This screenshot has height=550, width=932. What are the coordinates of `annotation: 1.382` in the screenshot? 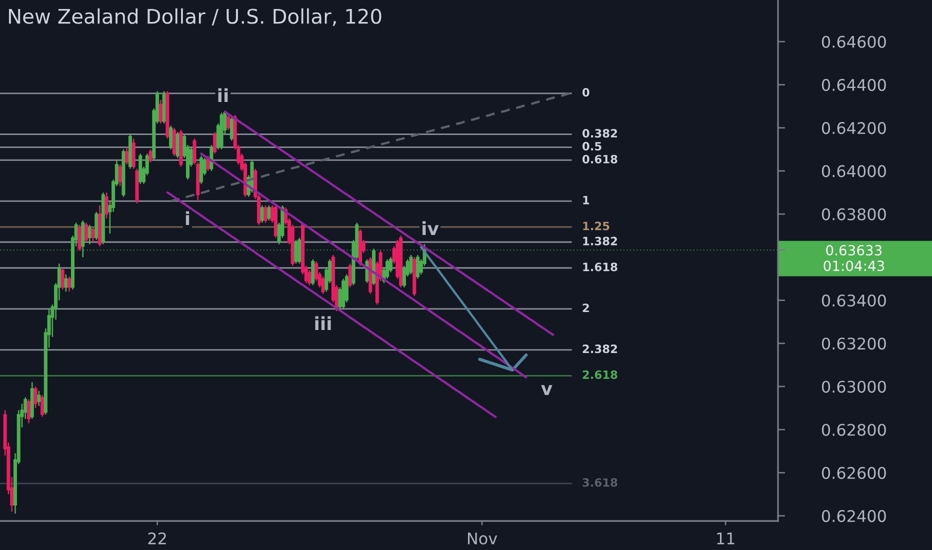 It's located at (600, 241).